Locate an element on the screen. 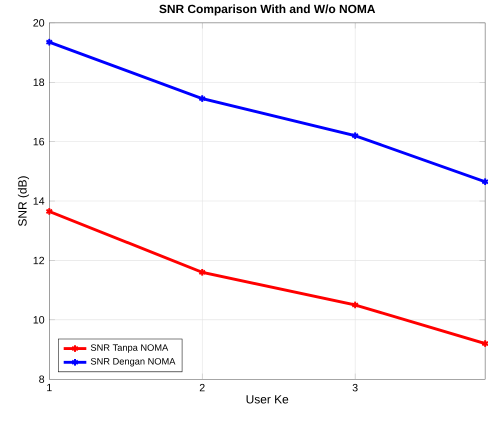 Image resolution: width=488 pixels, height=421 pixels. y-tick-label: 12 is located at coordinates (39, 260).